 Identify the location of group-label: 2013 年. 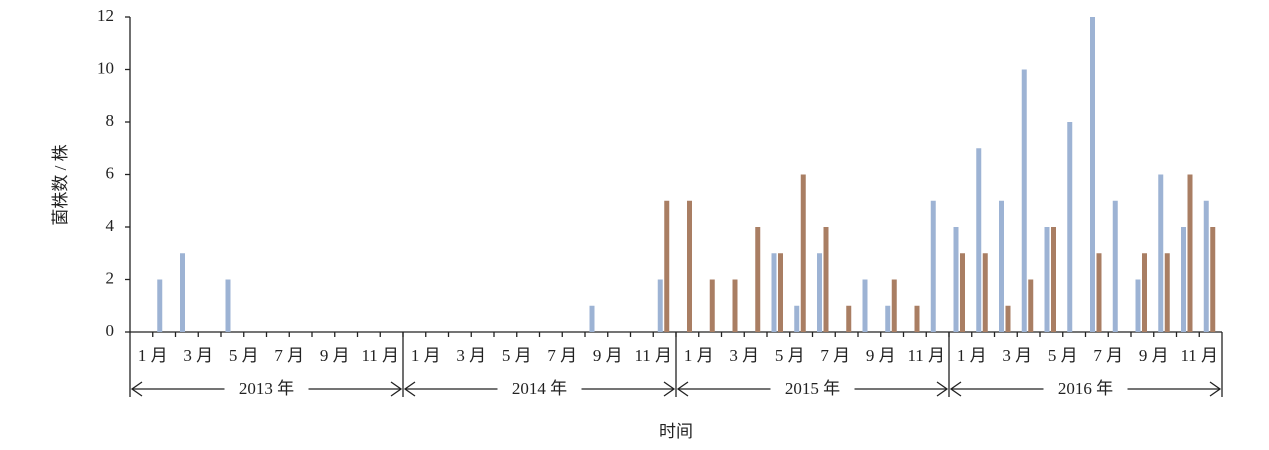
(266, 388).